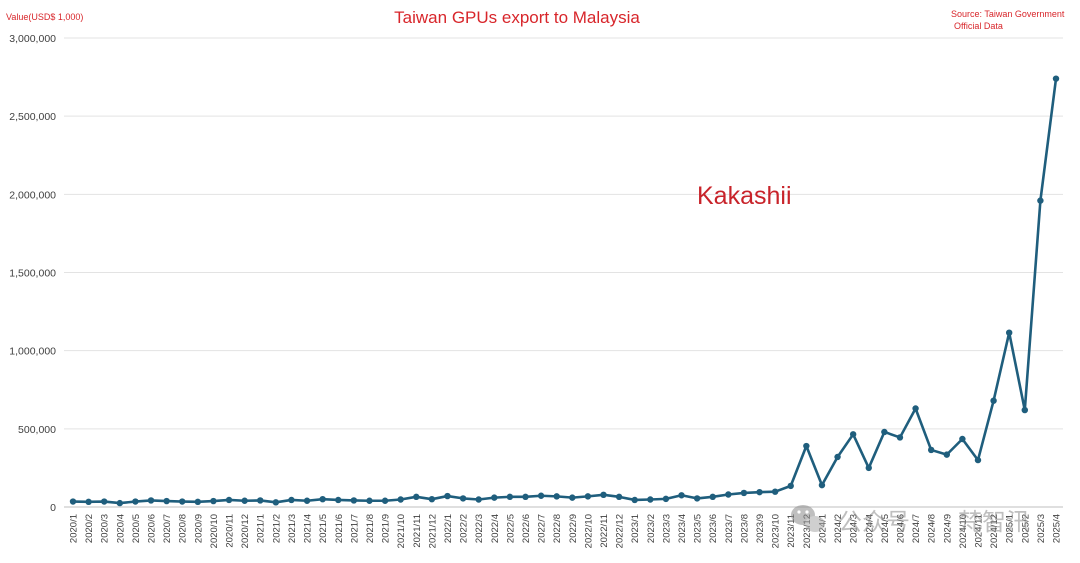 This screenshot has width=1080, height=563. Describe the element at coordinates (854, 528) in the screenshot. I see `x-tick-label: 2024/3` at that location.